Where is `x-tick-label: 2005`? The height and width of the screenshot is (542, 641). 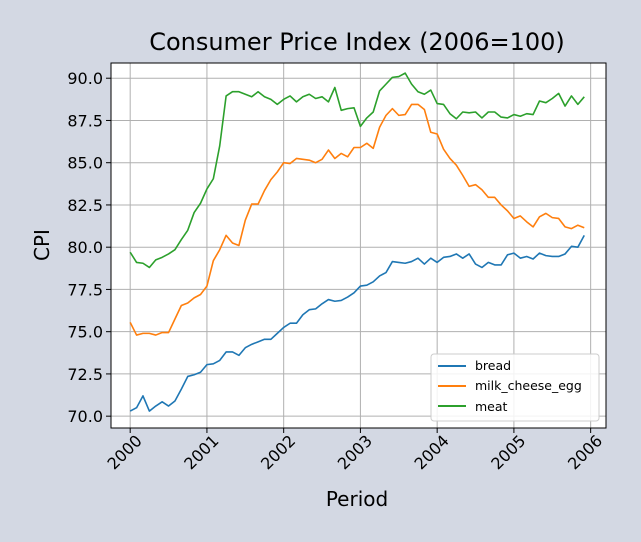
x-tick-label: 2005 is located at coordinates (508, 452).